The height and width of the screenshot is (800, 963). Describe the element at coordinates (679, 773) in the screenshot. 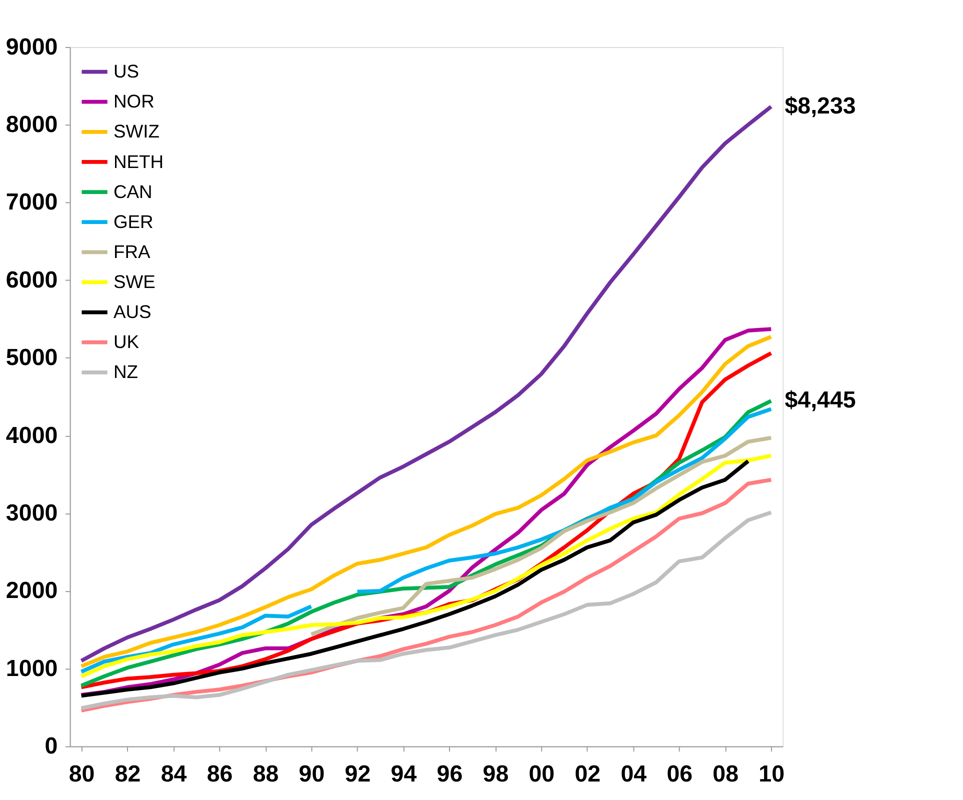

I see `x-tick-label: 06` at that location.